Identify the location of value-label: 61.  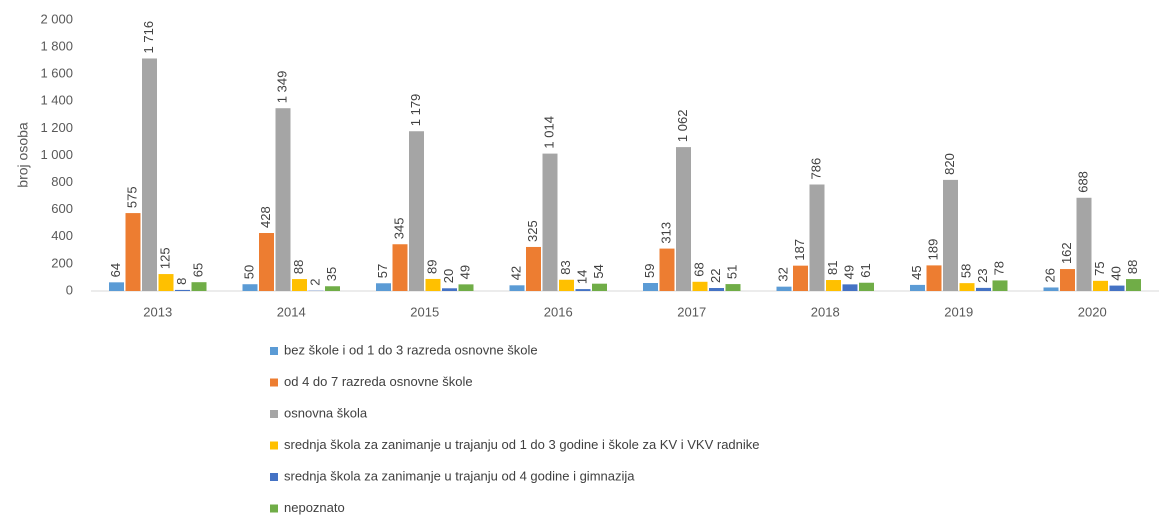
(865, 270).